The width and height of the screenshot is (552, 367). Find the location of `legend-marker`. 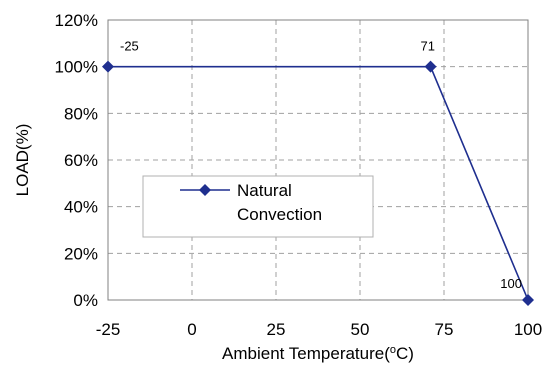

legend-marker is located at coordinates (205, 190).